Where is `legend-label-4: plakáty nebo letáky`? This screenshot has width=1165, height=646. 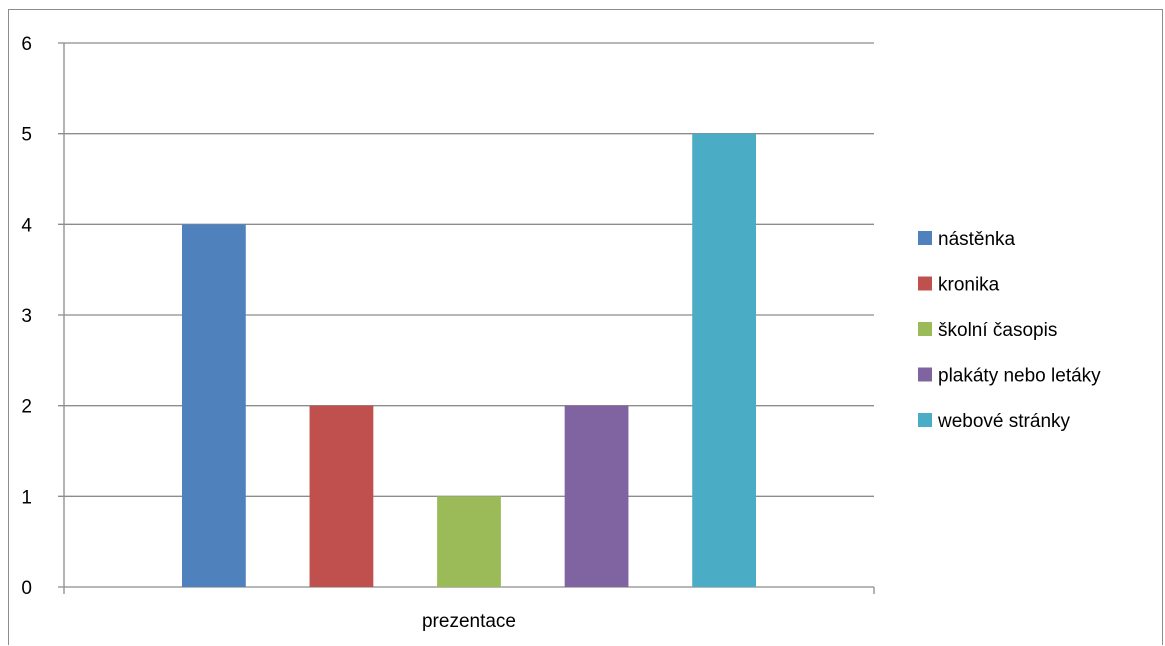 legend-label-4: plakáty nebo letáky is located at coordinates (1019, 376).